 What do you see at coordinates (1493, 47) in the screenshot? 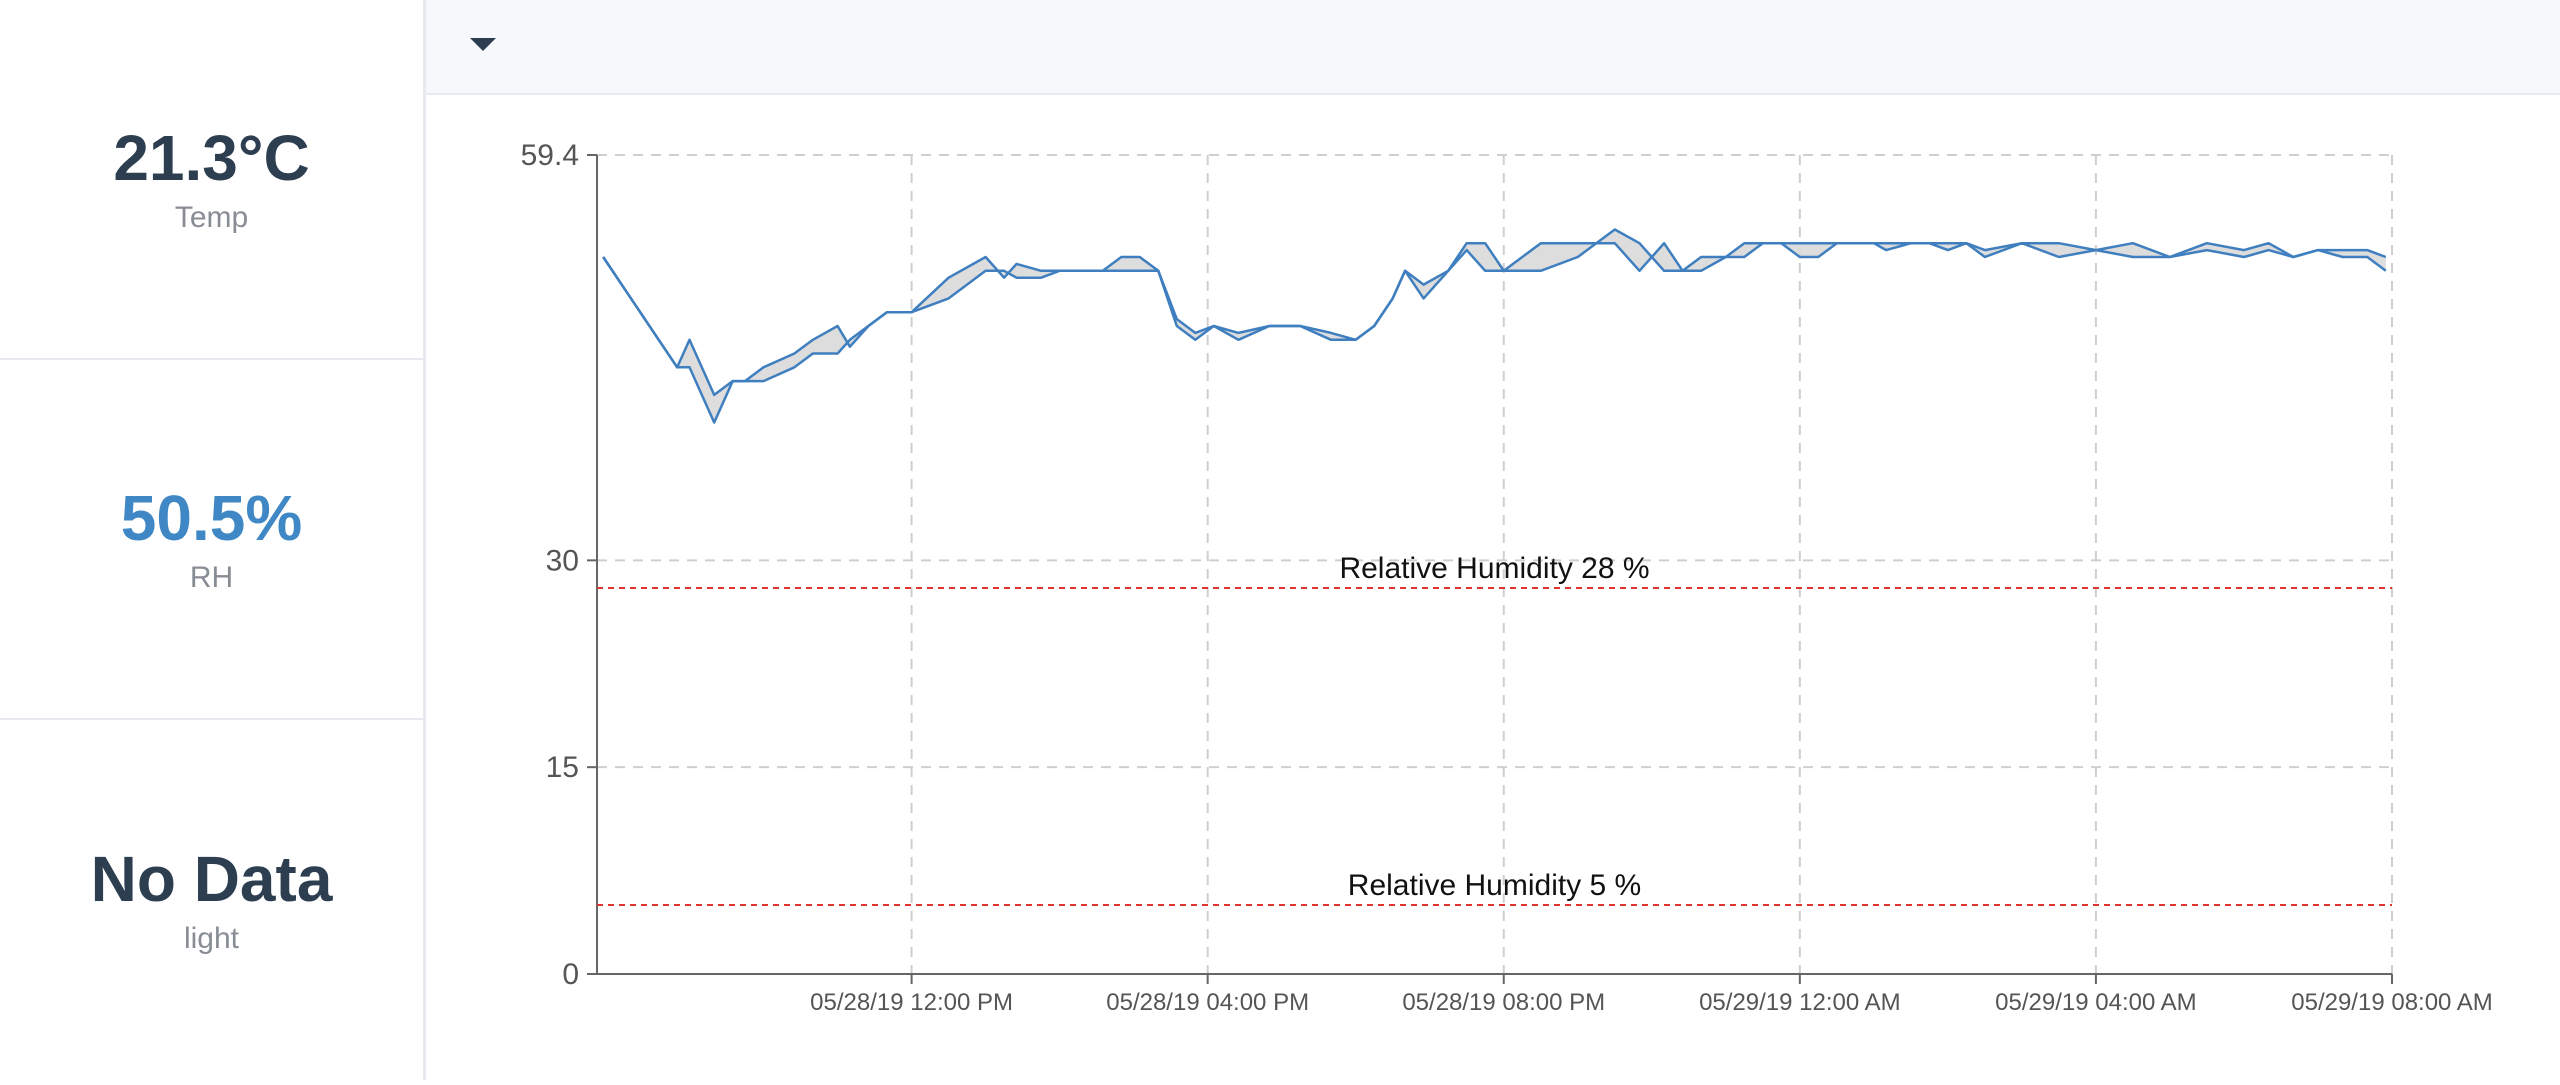
I see `chart-toolbar` at bounding box center [1493, 47].